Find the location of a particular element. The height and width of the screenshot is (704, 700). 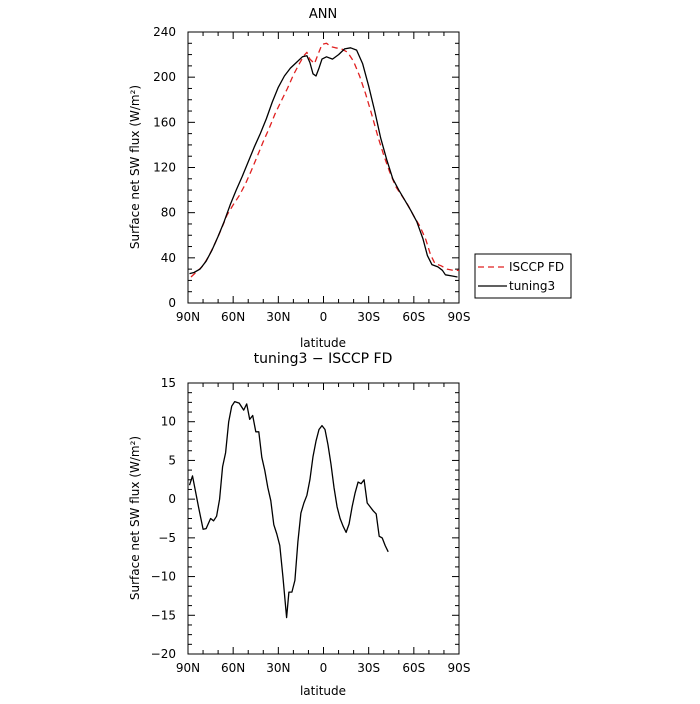

top-x-tick-label: 30N is located at coordinates (278, 317).